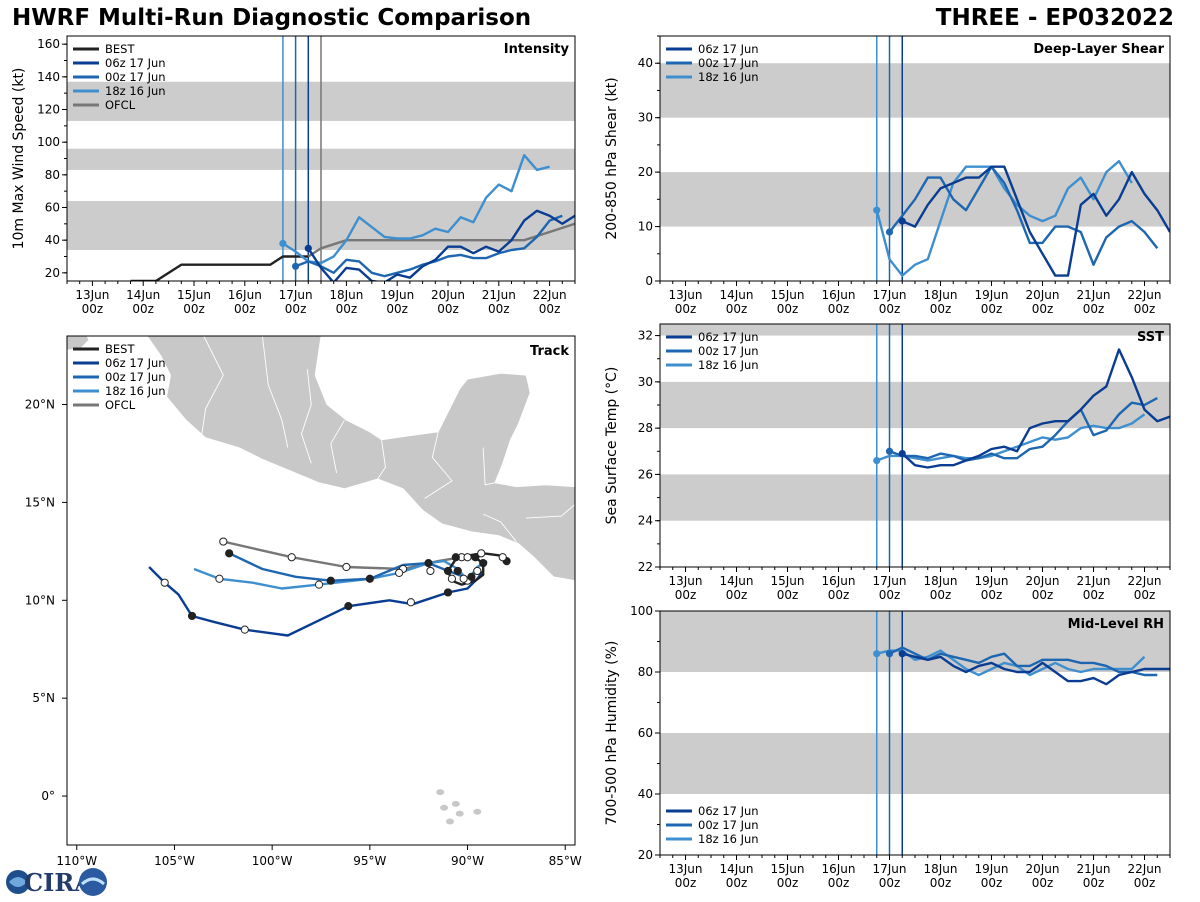 The width and height of the screenshot is (1200, 902). Describe the element at coordinates (838, 295) in the screenshot. I see `x-tick-label-line: 16Jun` at that location.